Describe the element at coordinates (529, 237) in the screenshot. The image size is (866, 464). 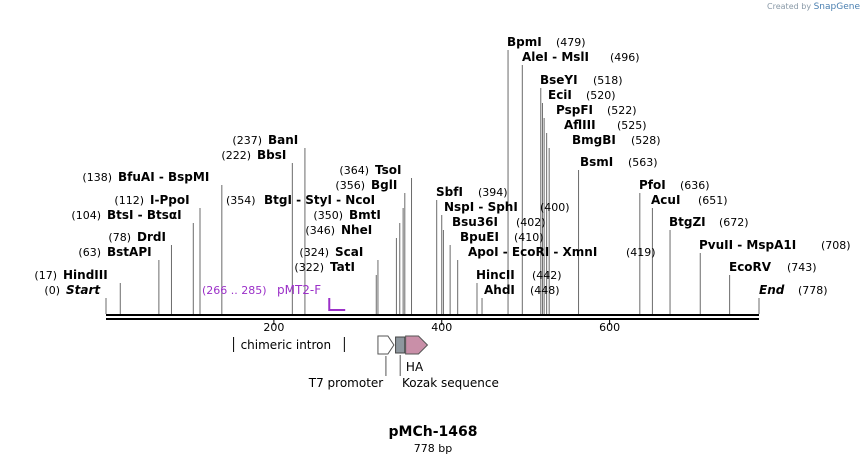
I see `site-pos-bpuei: (410)` at that location.